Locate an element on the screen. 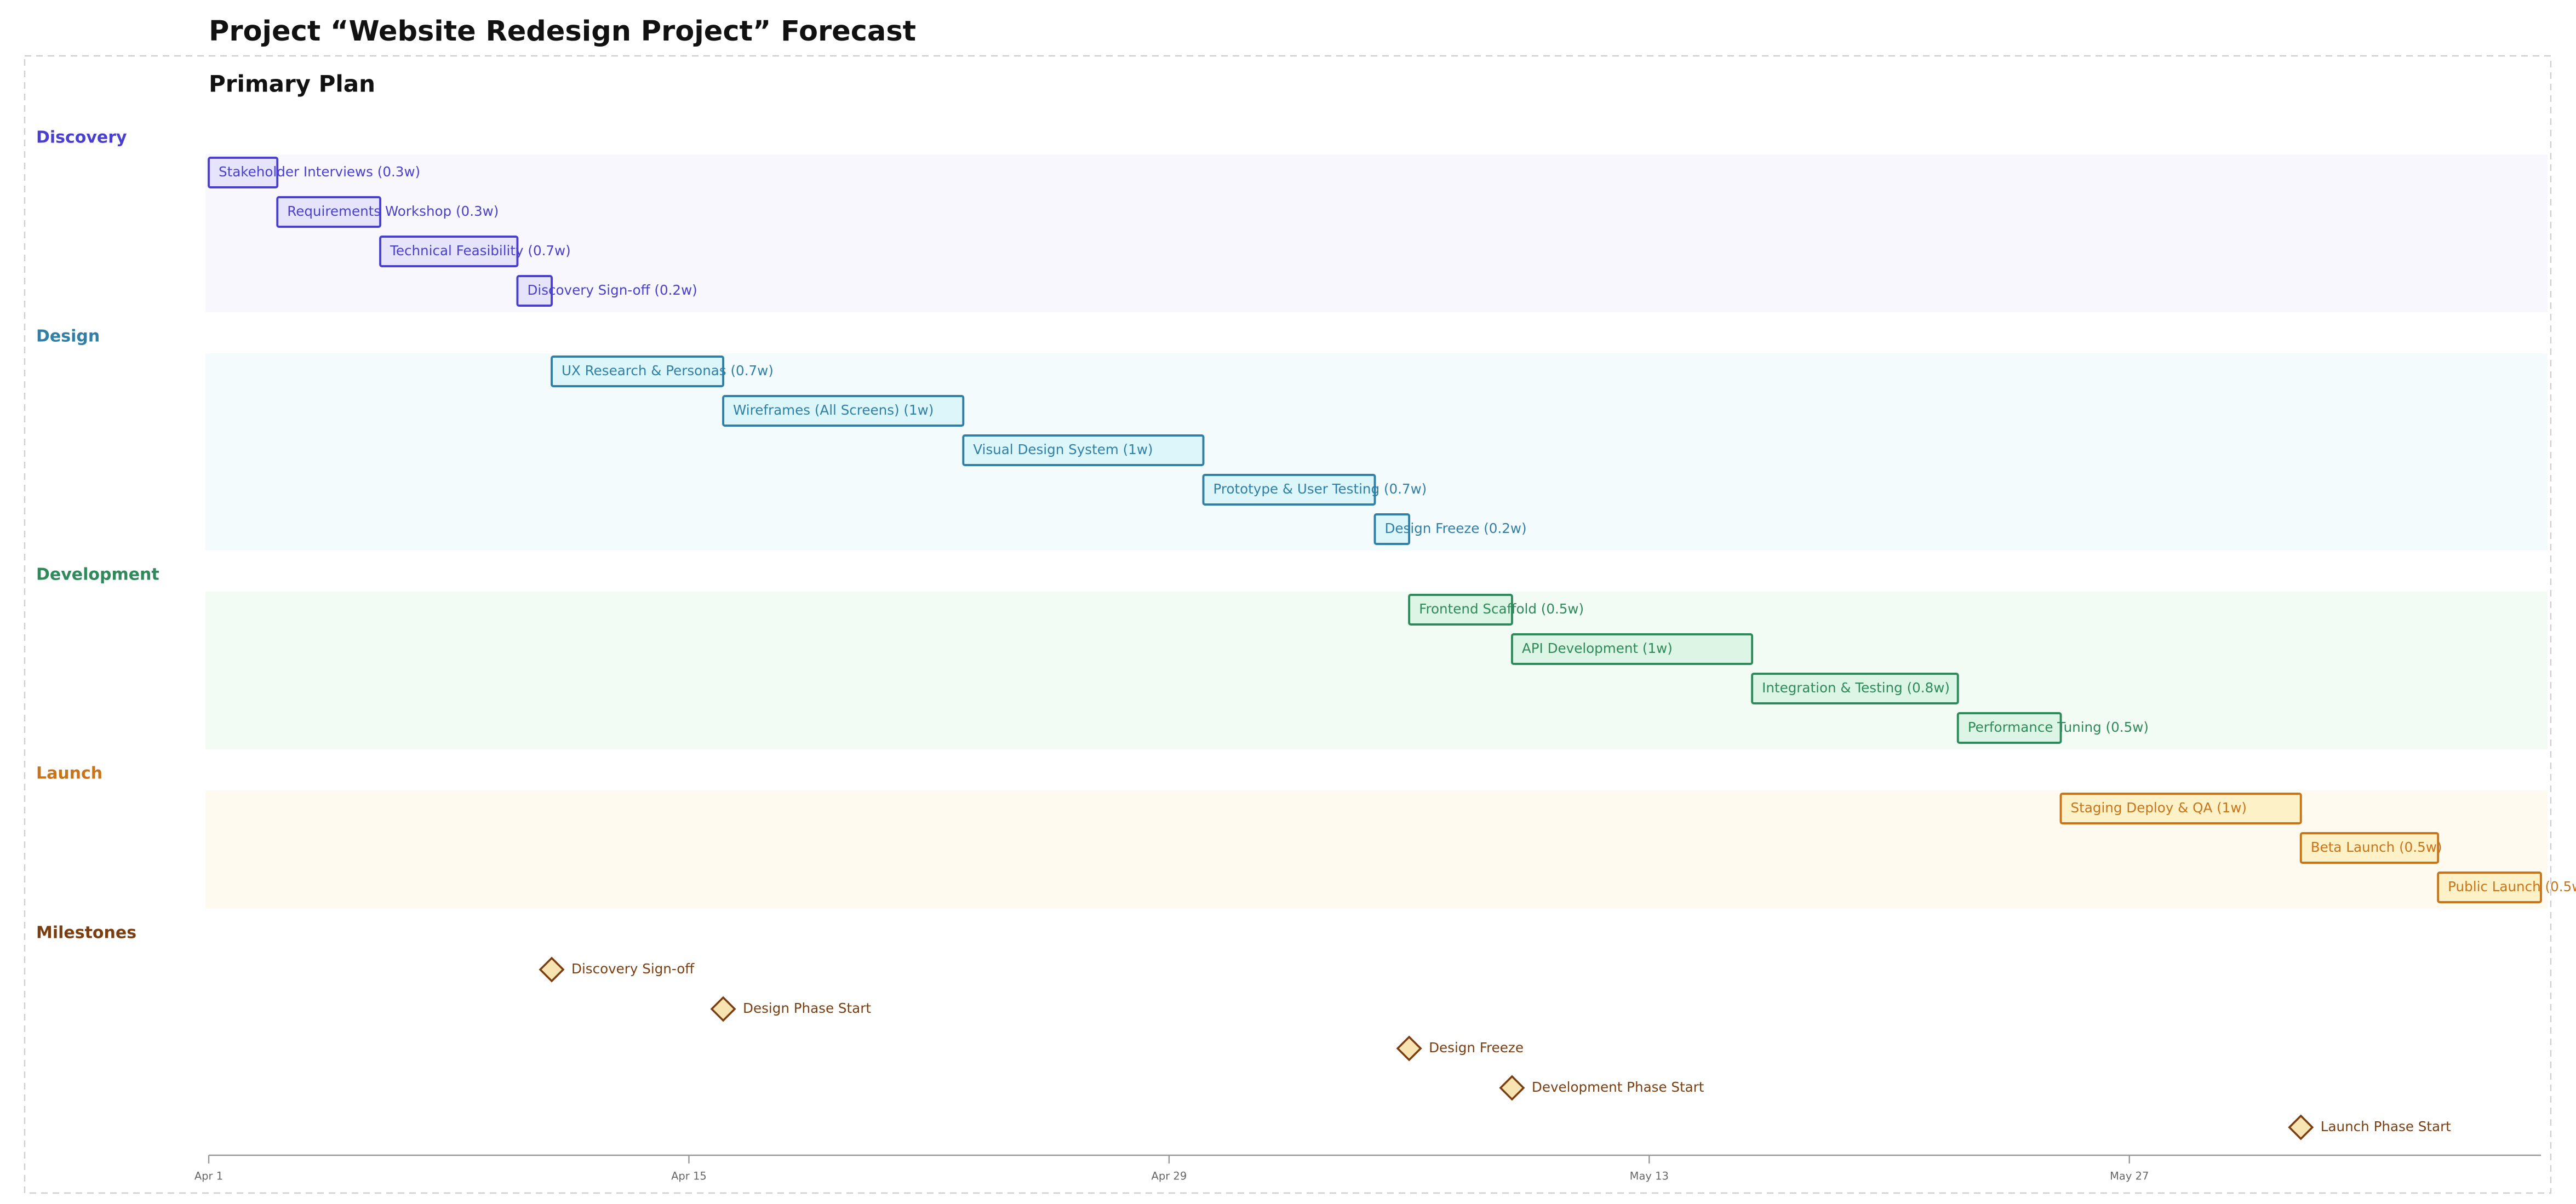 The image size is (2576, 1204). milestone-label: Discovery Sign-off is located at coordinates (633, 969).